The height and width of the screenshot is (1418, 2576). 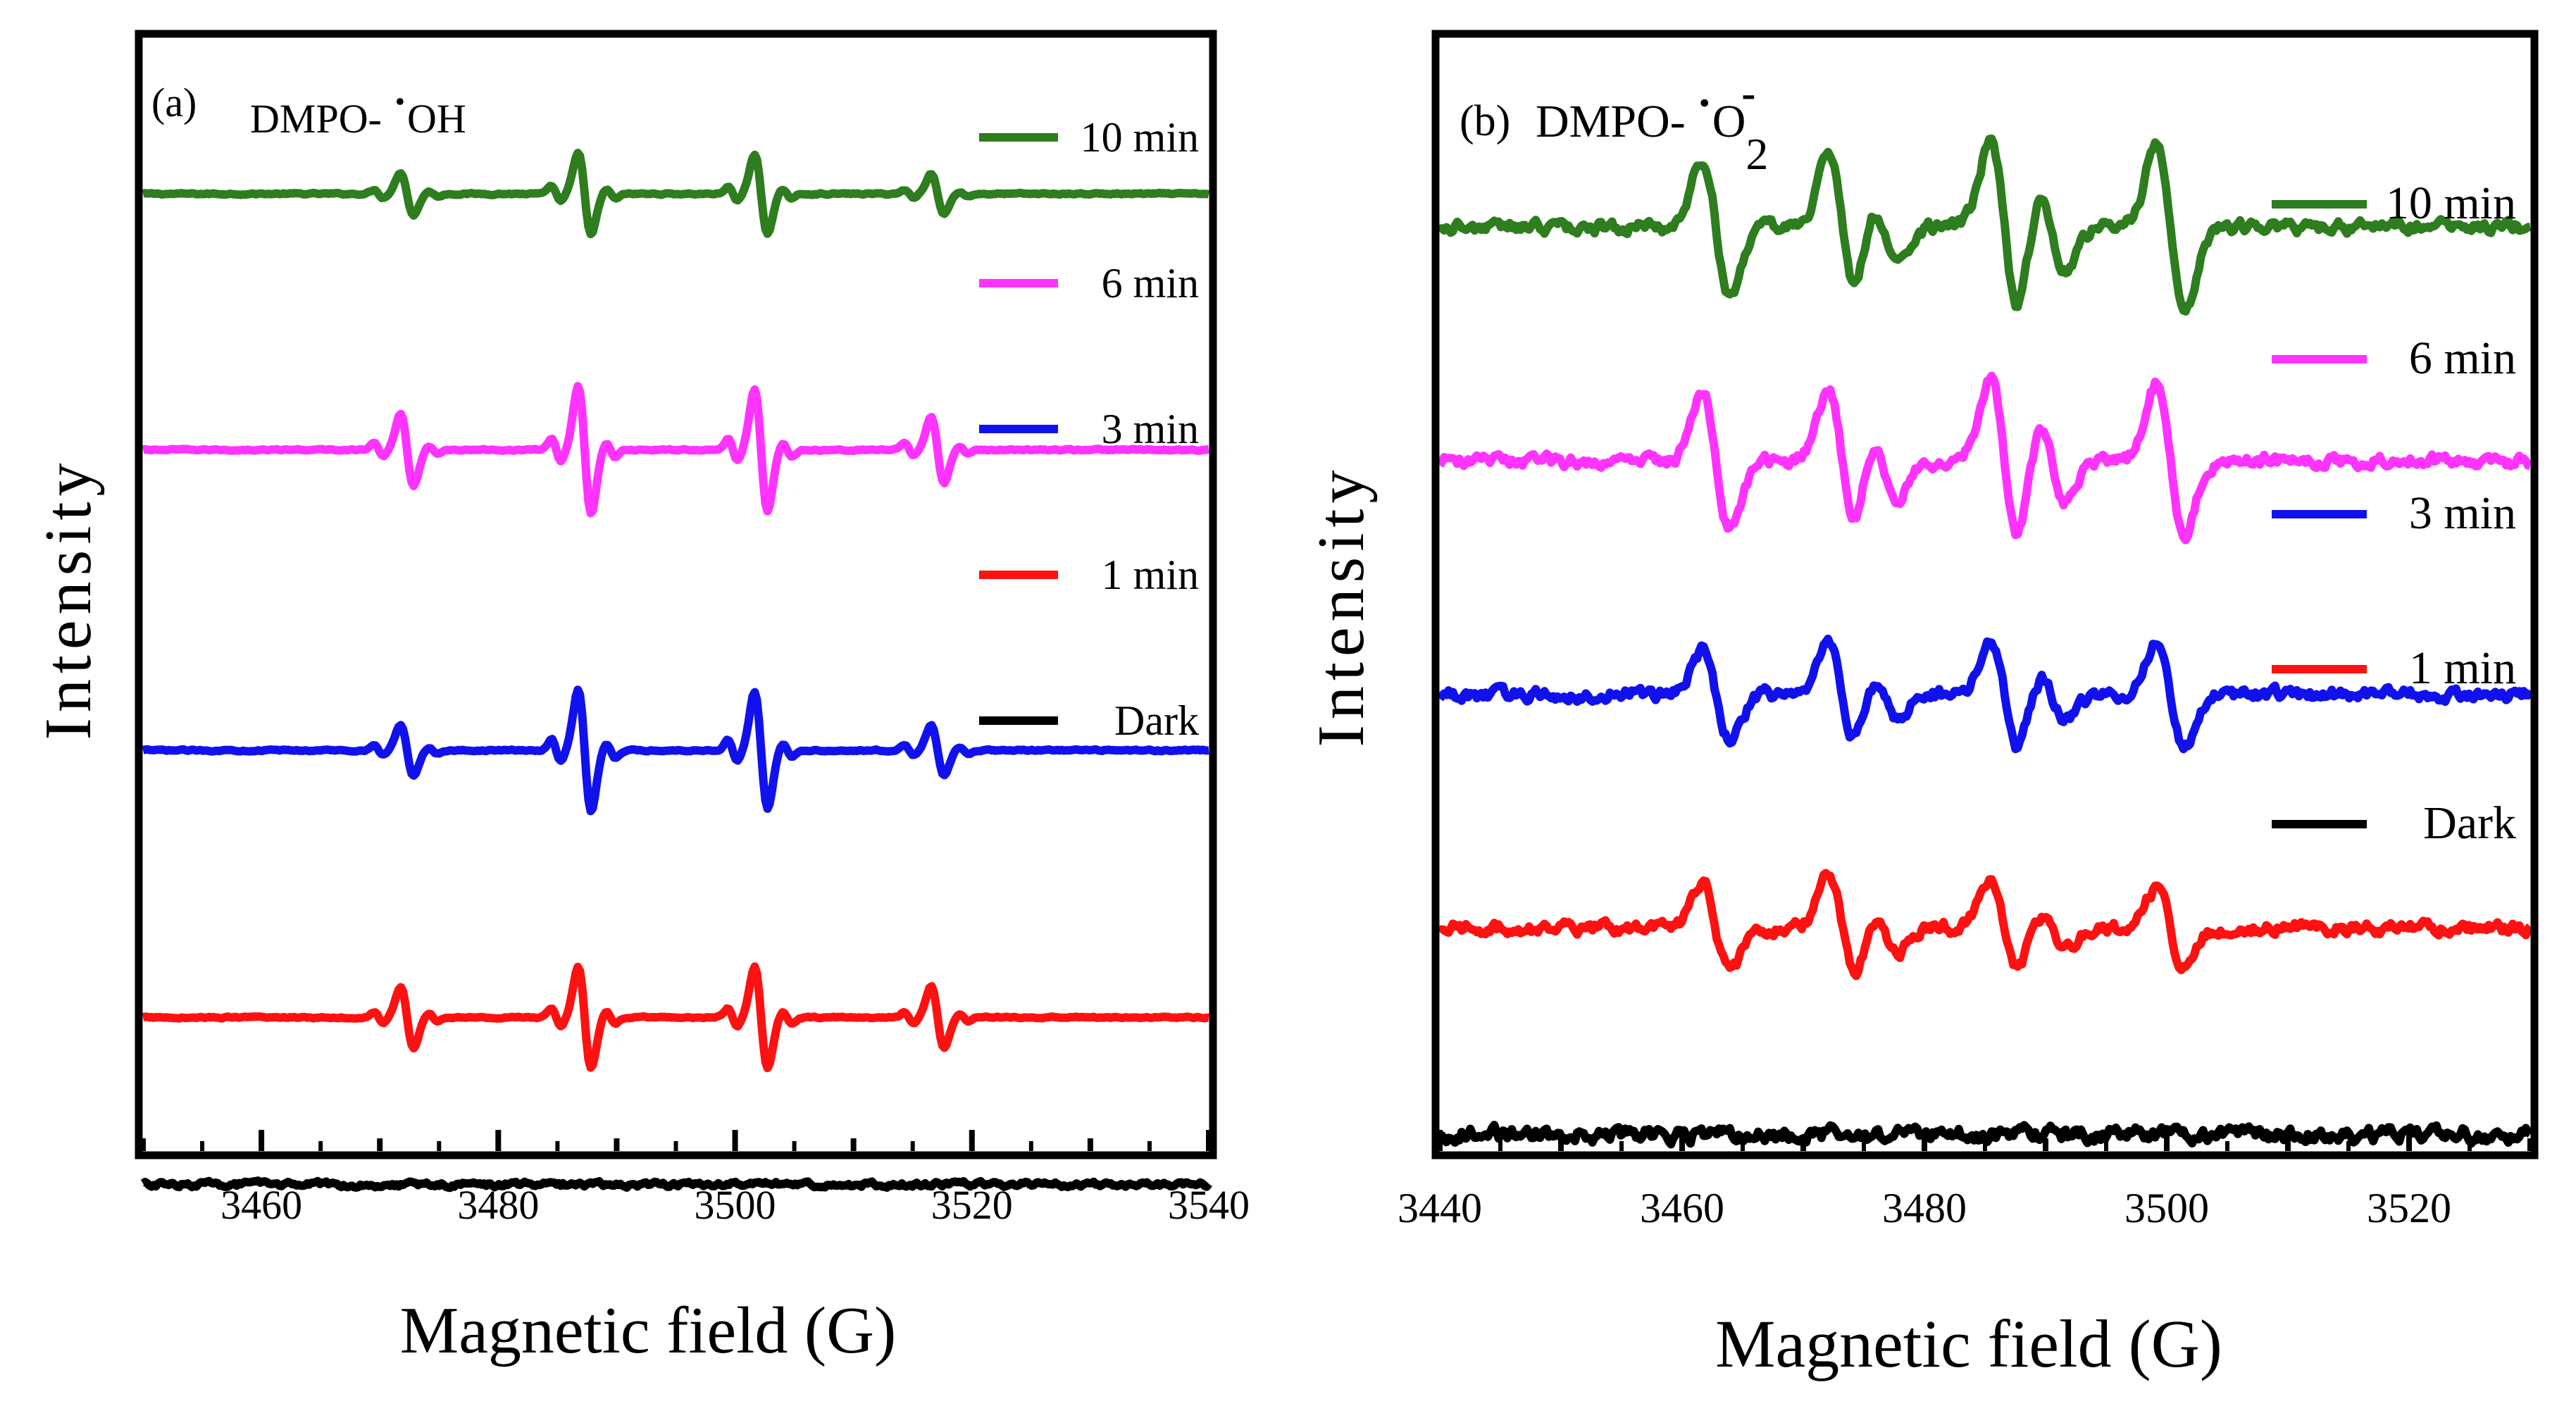 What do you see at coordinates (1209, 1205) in the screenshot?
I see `panel-a-tick-label-3540: 3540` at bounding box center [1209, 1205].